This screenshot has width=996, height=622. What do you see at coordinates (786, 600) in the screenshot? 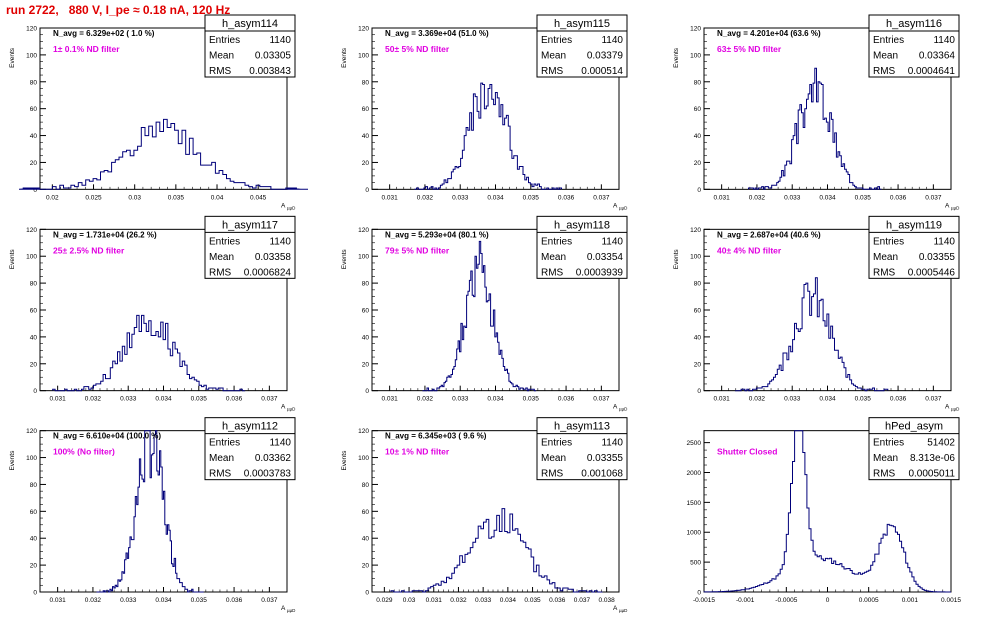
I see `x-tick-label: -0.0005` at bounding box center [786, 600].